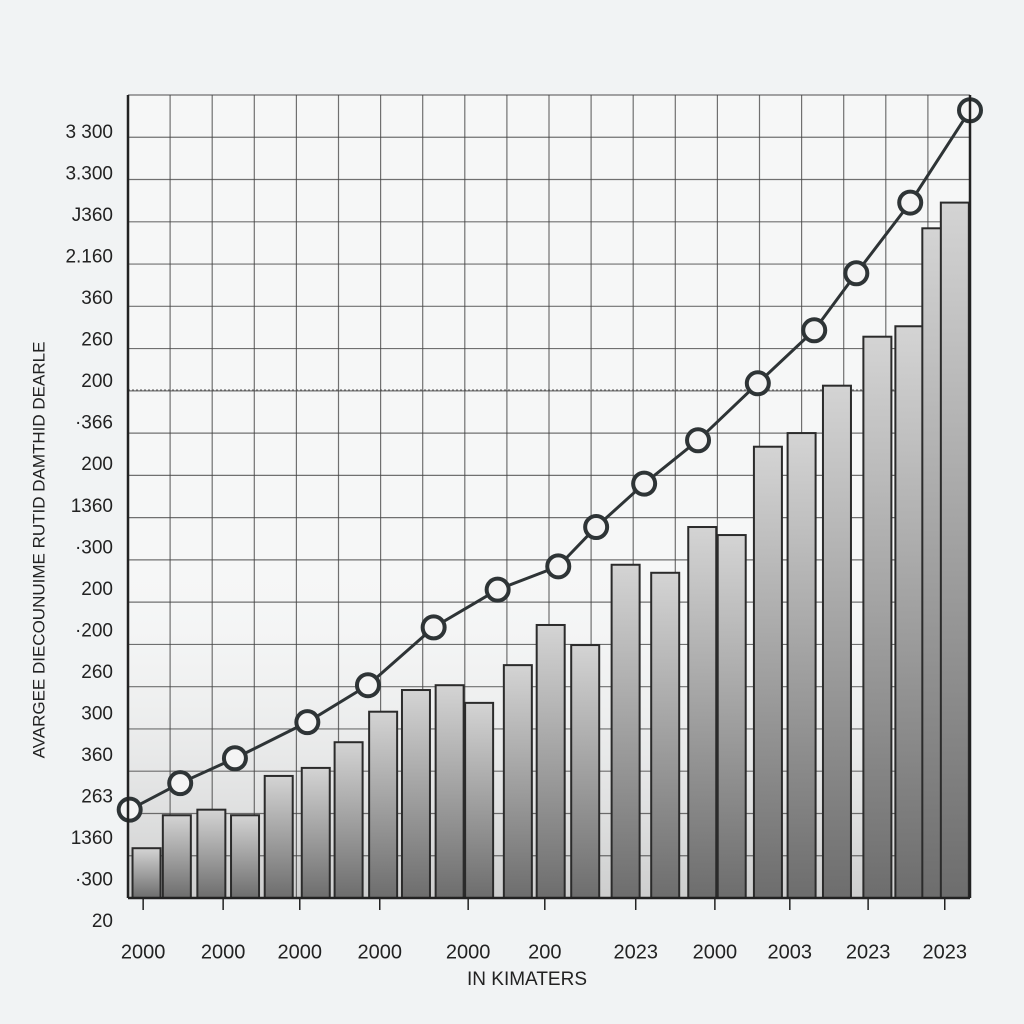 The image size is (1024, 1024). What do you see at coordinates (92, 215) in the screenshot?
I see `y-tick-label: J360` at bounding box center [92, 215].